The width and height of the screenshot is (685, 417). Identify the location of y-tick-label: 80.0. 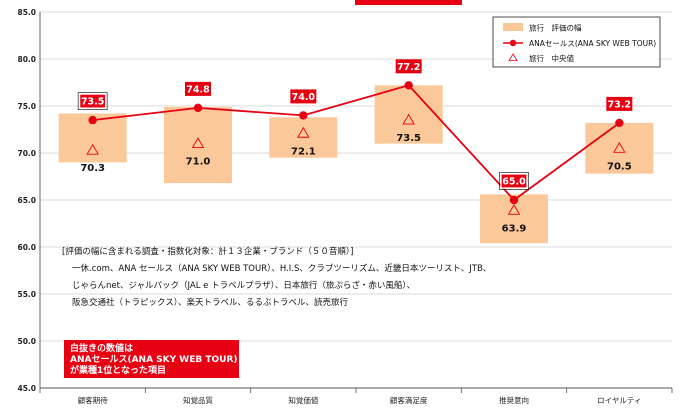
(26, 59).